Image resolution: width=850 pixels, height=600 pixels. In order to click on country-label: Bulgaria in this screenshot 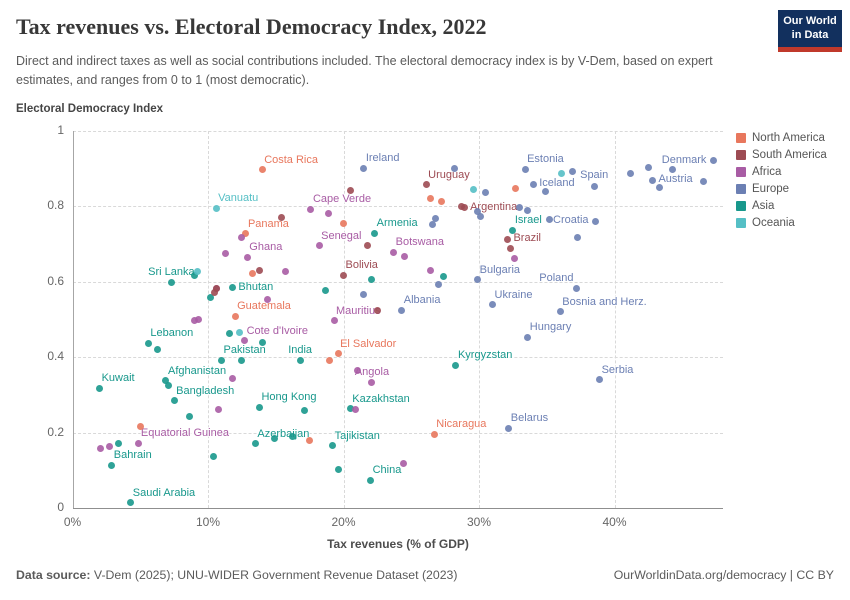, I will do `click(499, 269)`.